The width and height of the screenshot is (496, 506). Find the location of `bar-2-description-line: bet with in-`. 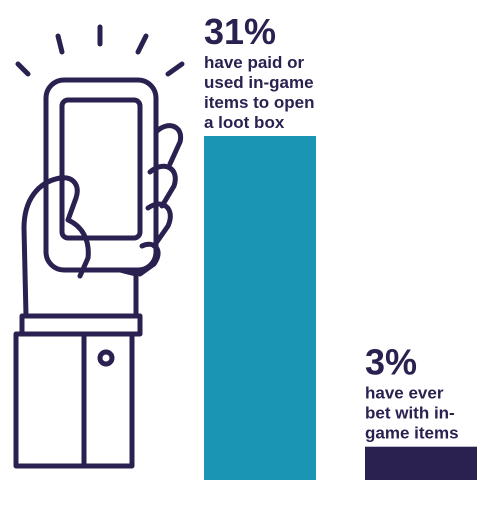

bar-2-description-line: bet with in- is located at coordinates (410, 413).